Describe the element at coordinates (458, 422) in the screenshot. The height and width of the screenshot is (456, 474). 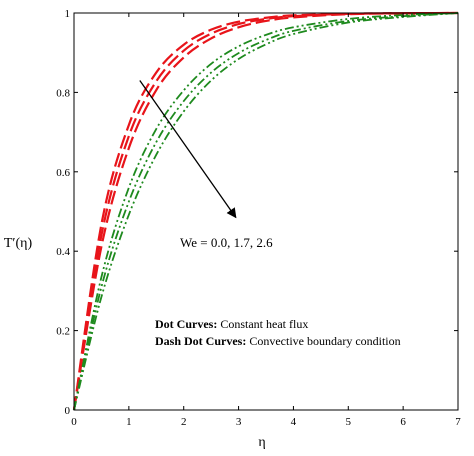
I see `x-tick-label: 7` at that location.